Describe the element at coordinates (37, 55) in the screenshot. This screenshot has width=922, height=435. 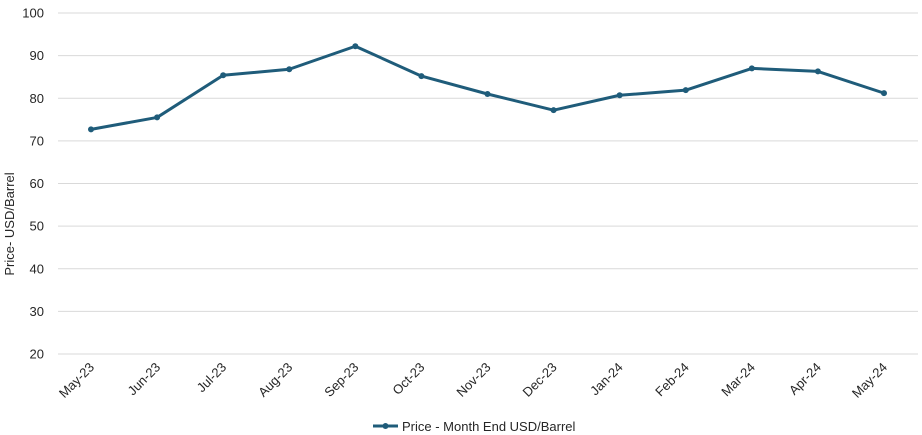
I see `y-tick-label: 90` at that location.